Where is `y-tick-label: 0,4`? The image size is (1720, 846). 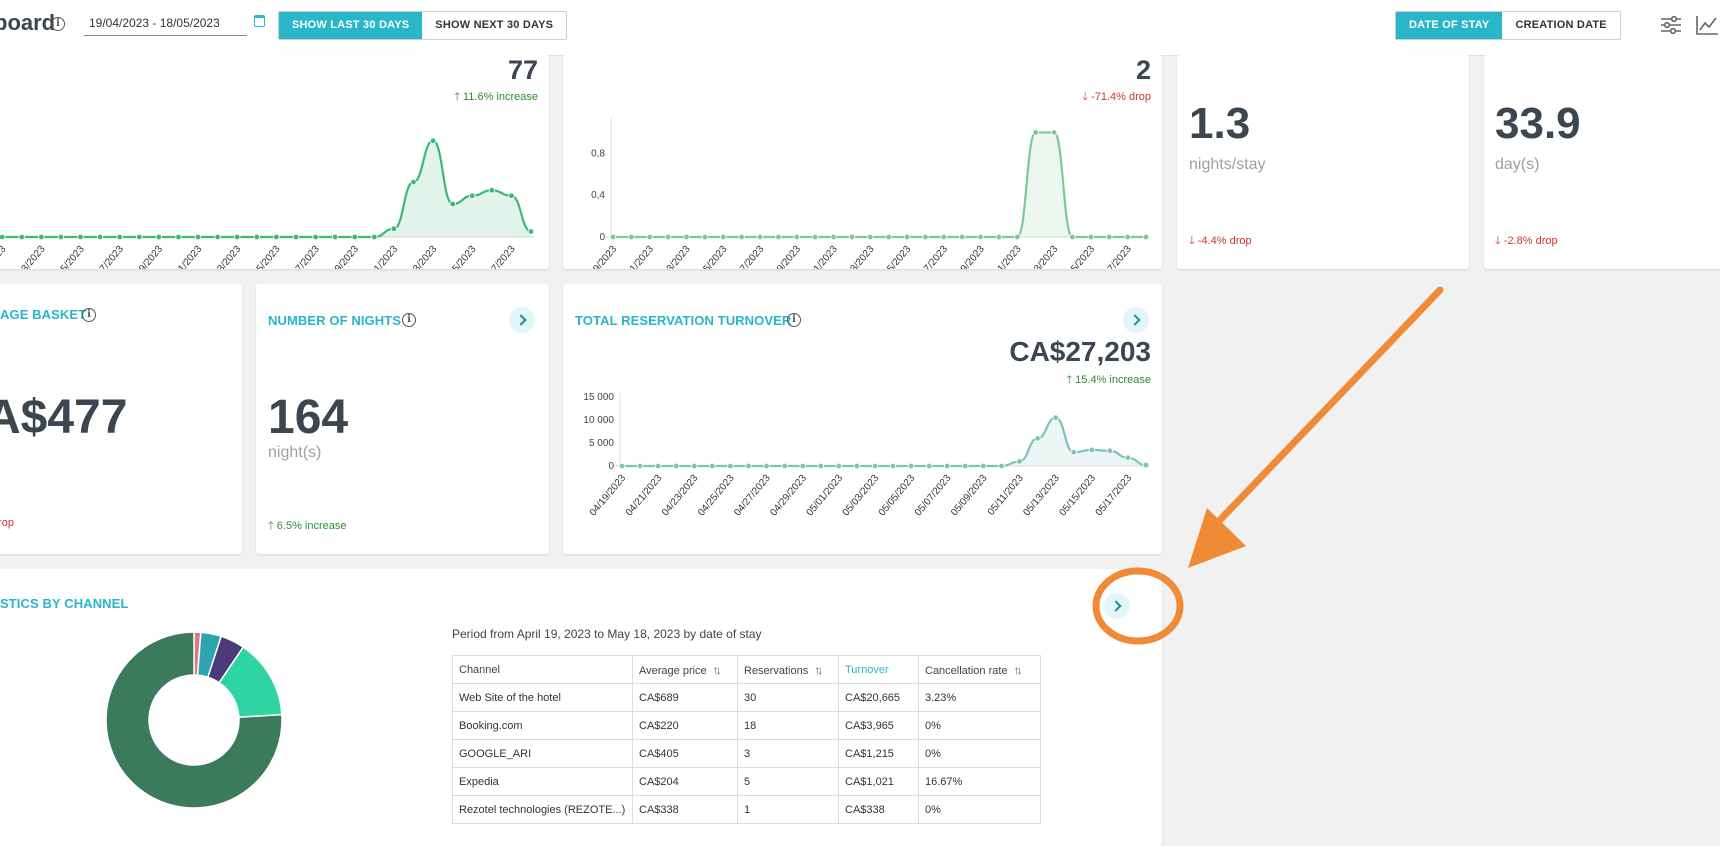 y-tick-label: 0,4 is located at coordinates (598, 195).